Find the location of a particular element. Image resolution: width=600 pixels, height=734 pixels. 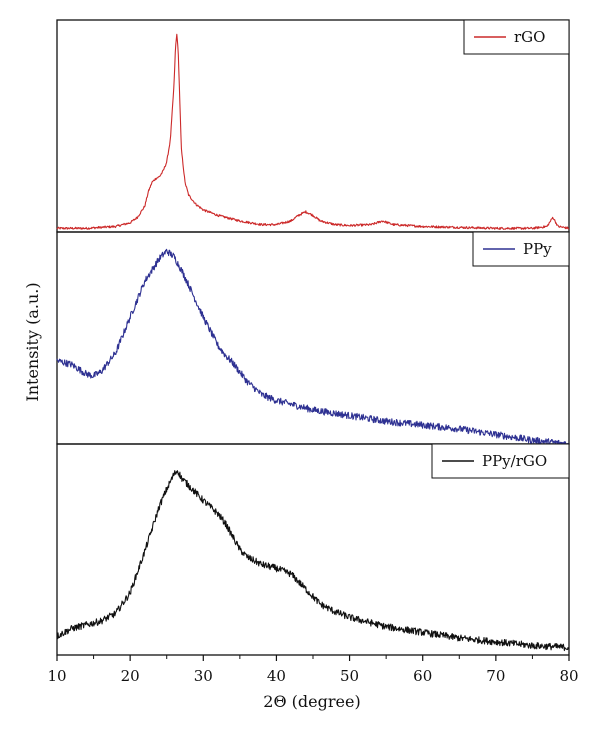

legend-3: PPy/rGO is located at coordinates (500, 461).